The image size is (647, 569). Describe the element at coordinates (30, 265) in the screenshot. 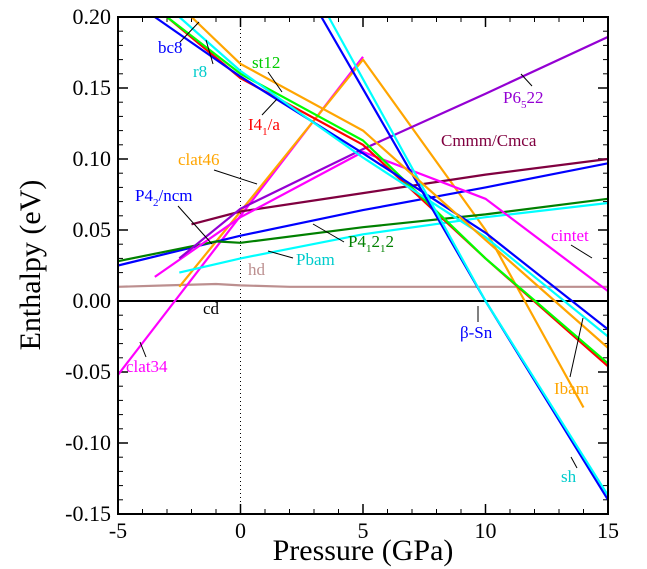

I see `y-axis-title: Enthalpy (eV)` at that location.